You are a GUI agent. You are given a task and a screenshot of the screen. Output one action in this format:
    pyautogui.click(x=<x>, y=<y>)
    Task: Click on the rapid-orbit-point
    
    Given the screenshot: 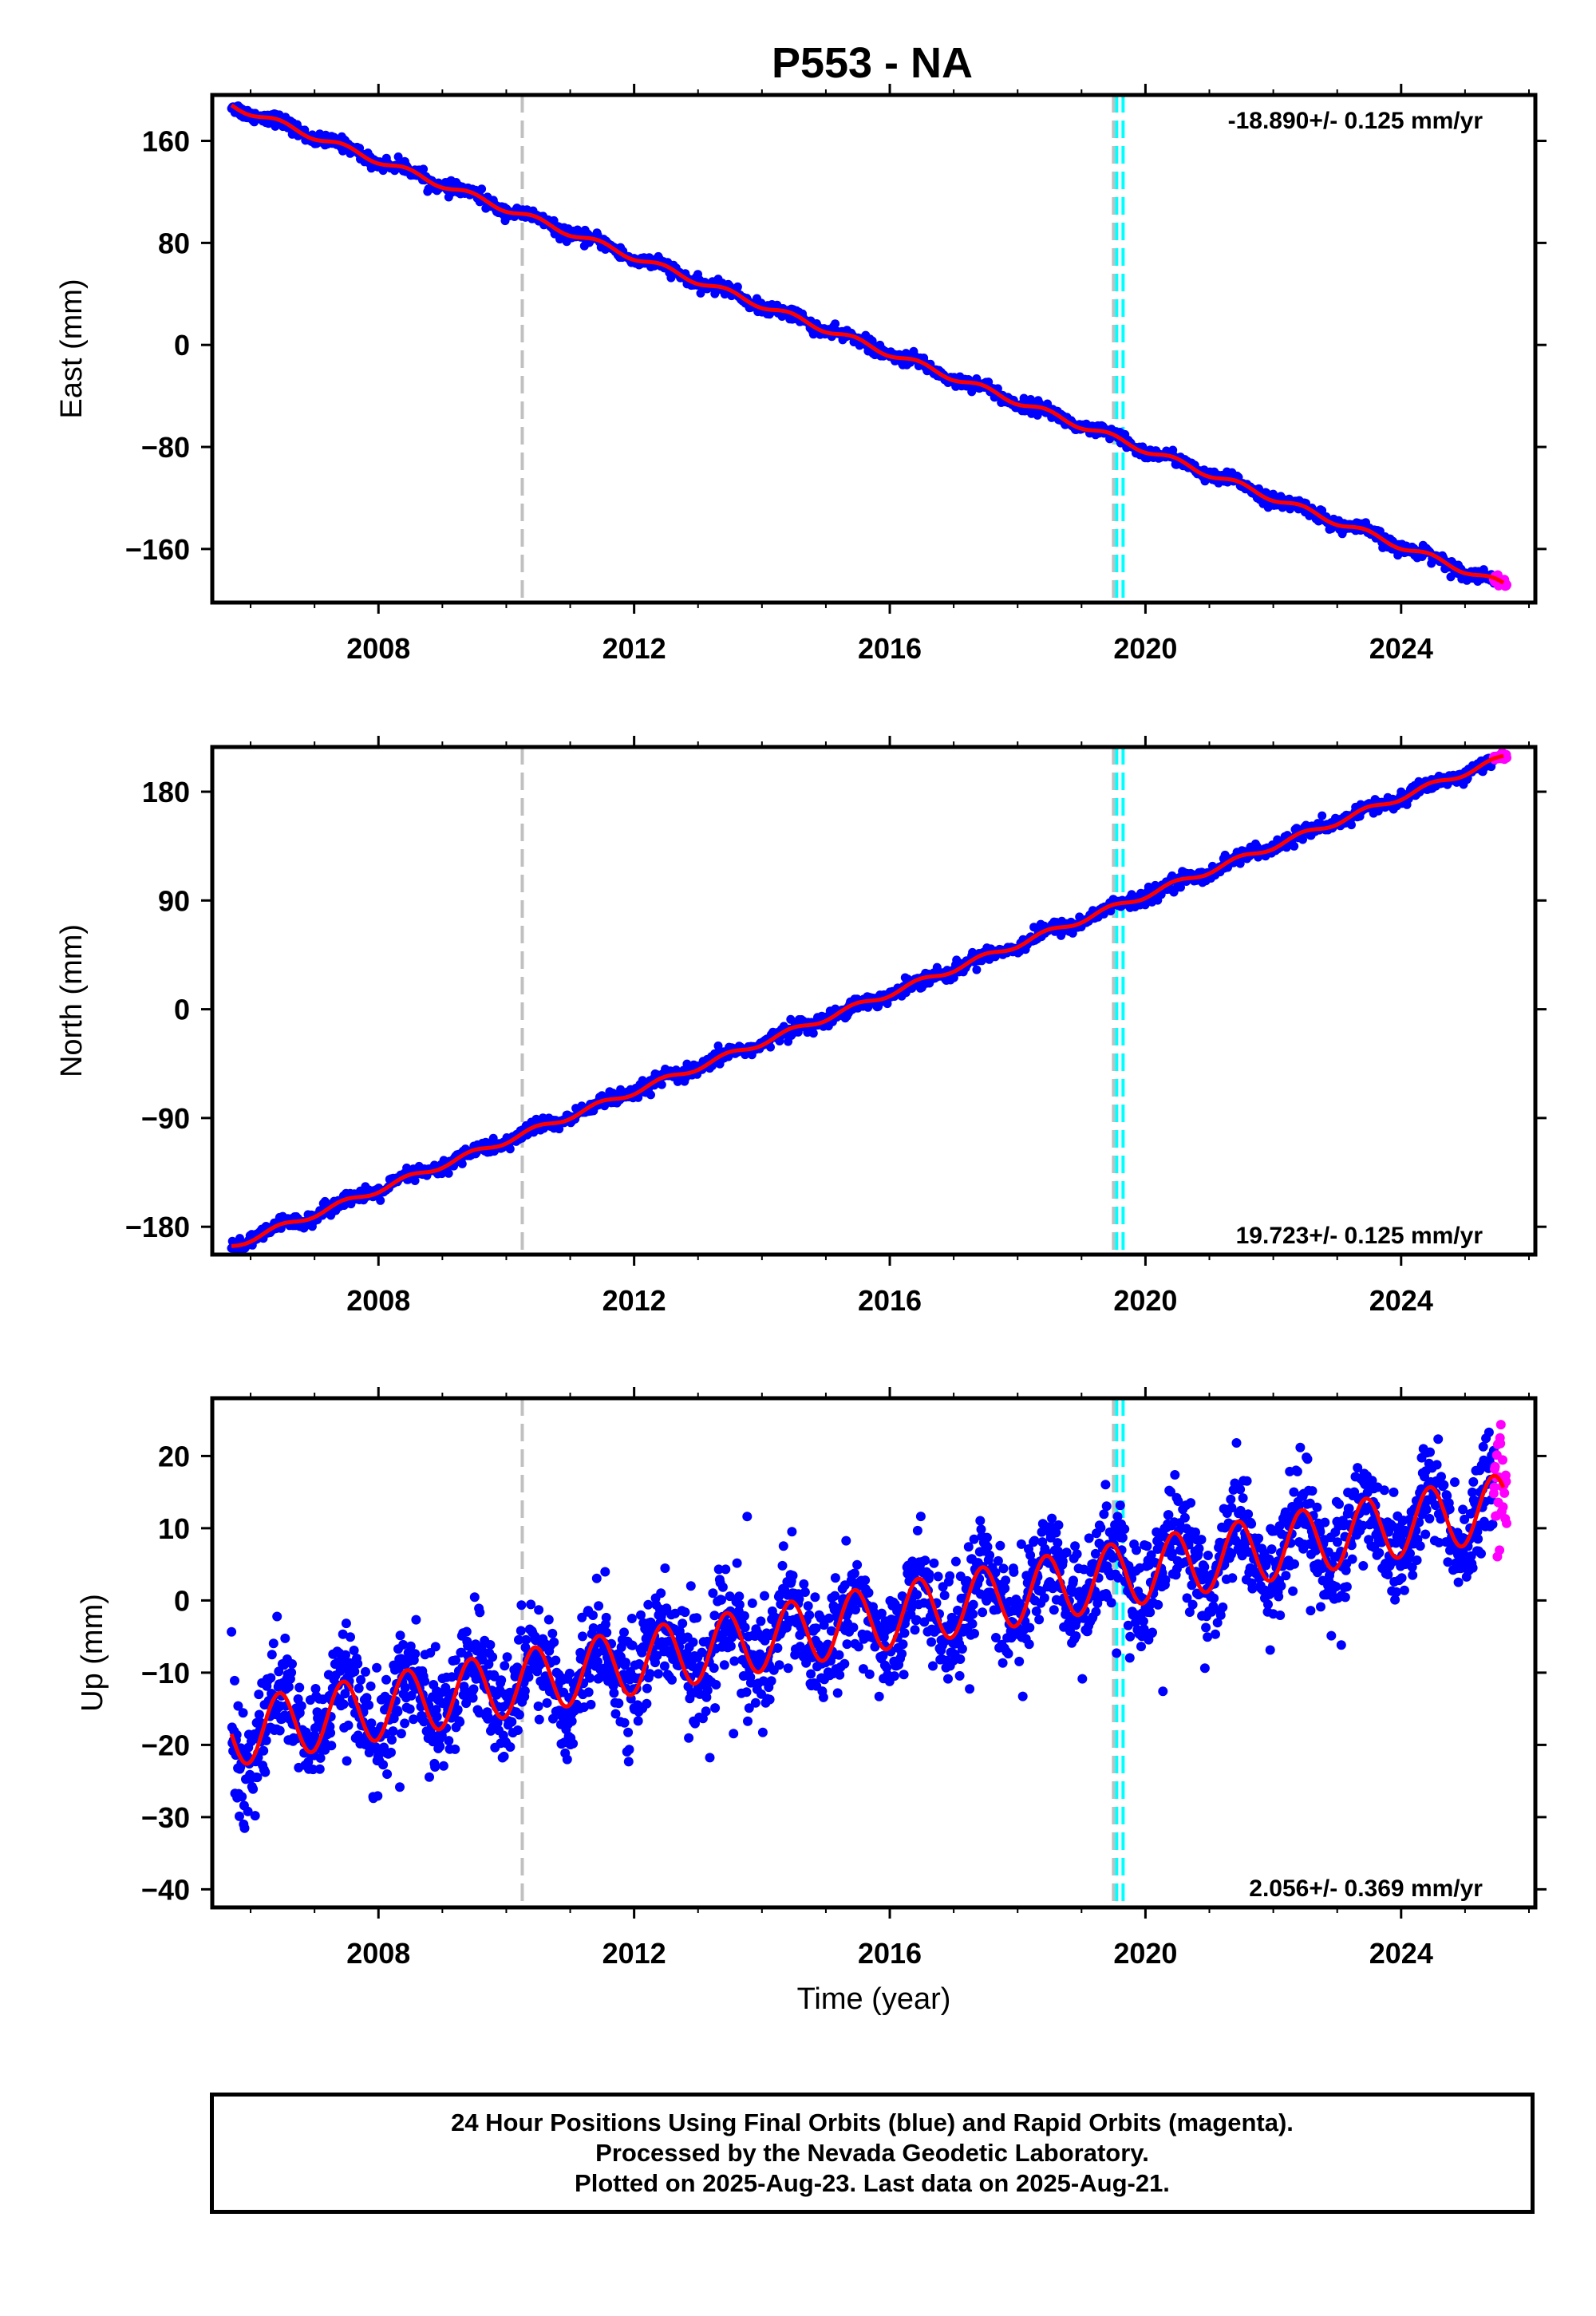 What is the action you would take?
    pyautogui.click(x=1506, y=584)
    